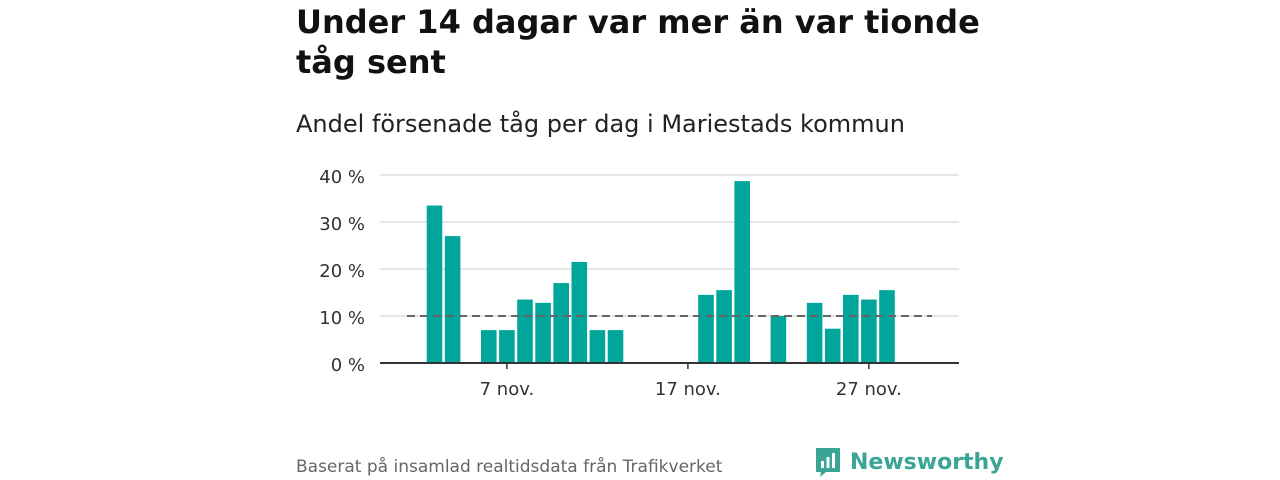 The image size is (1280, 480). Describe the element at coordinates (342, 318) in the screenshot. I see `y-tick-label: 10 %` at that location.